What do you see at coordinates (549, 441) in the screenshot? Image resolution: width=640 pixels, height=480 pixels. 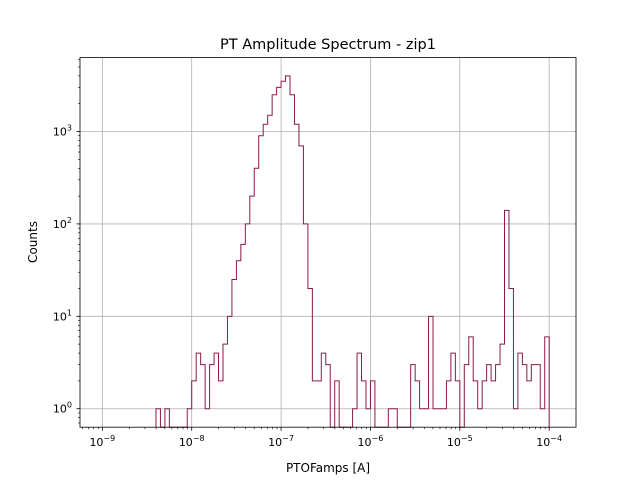 I see `x-tick-label: 10⁻⁴` at bounding box center [549, 441].